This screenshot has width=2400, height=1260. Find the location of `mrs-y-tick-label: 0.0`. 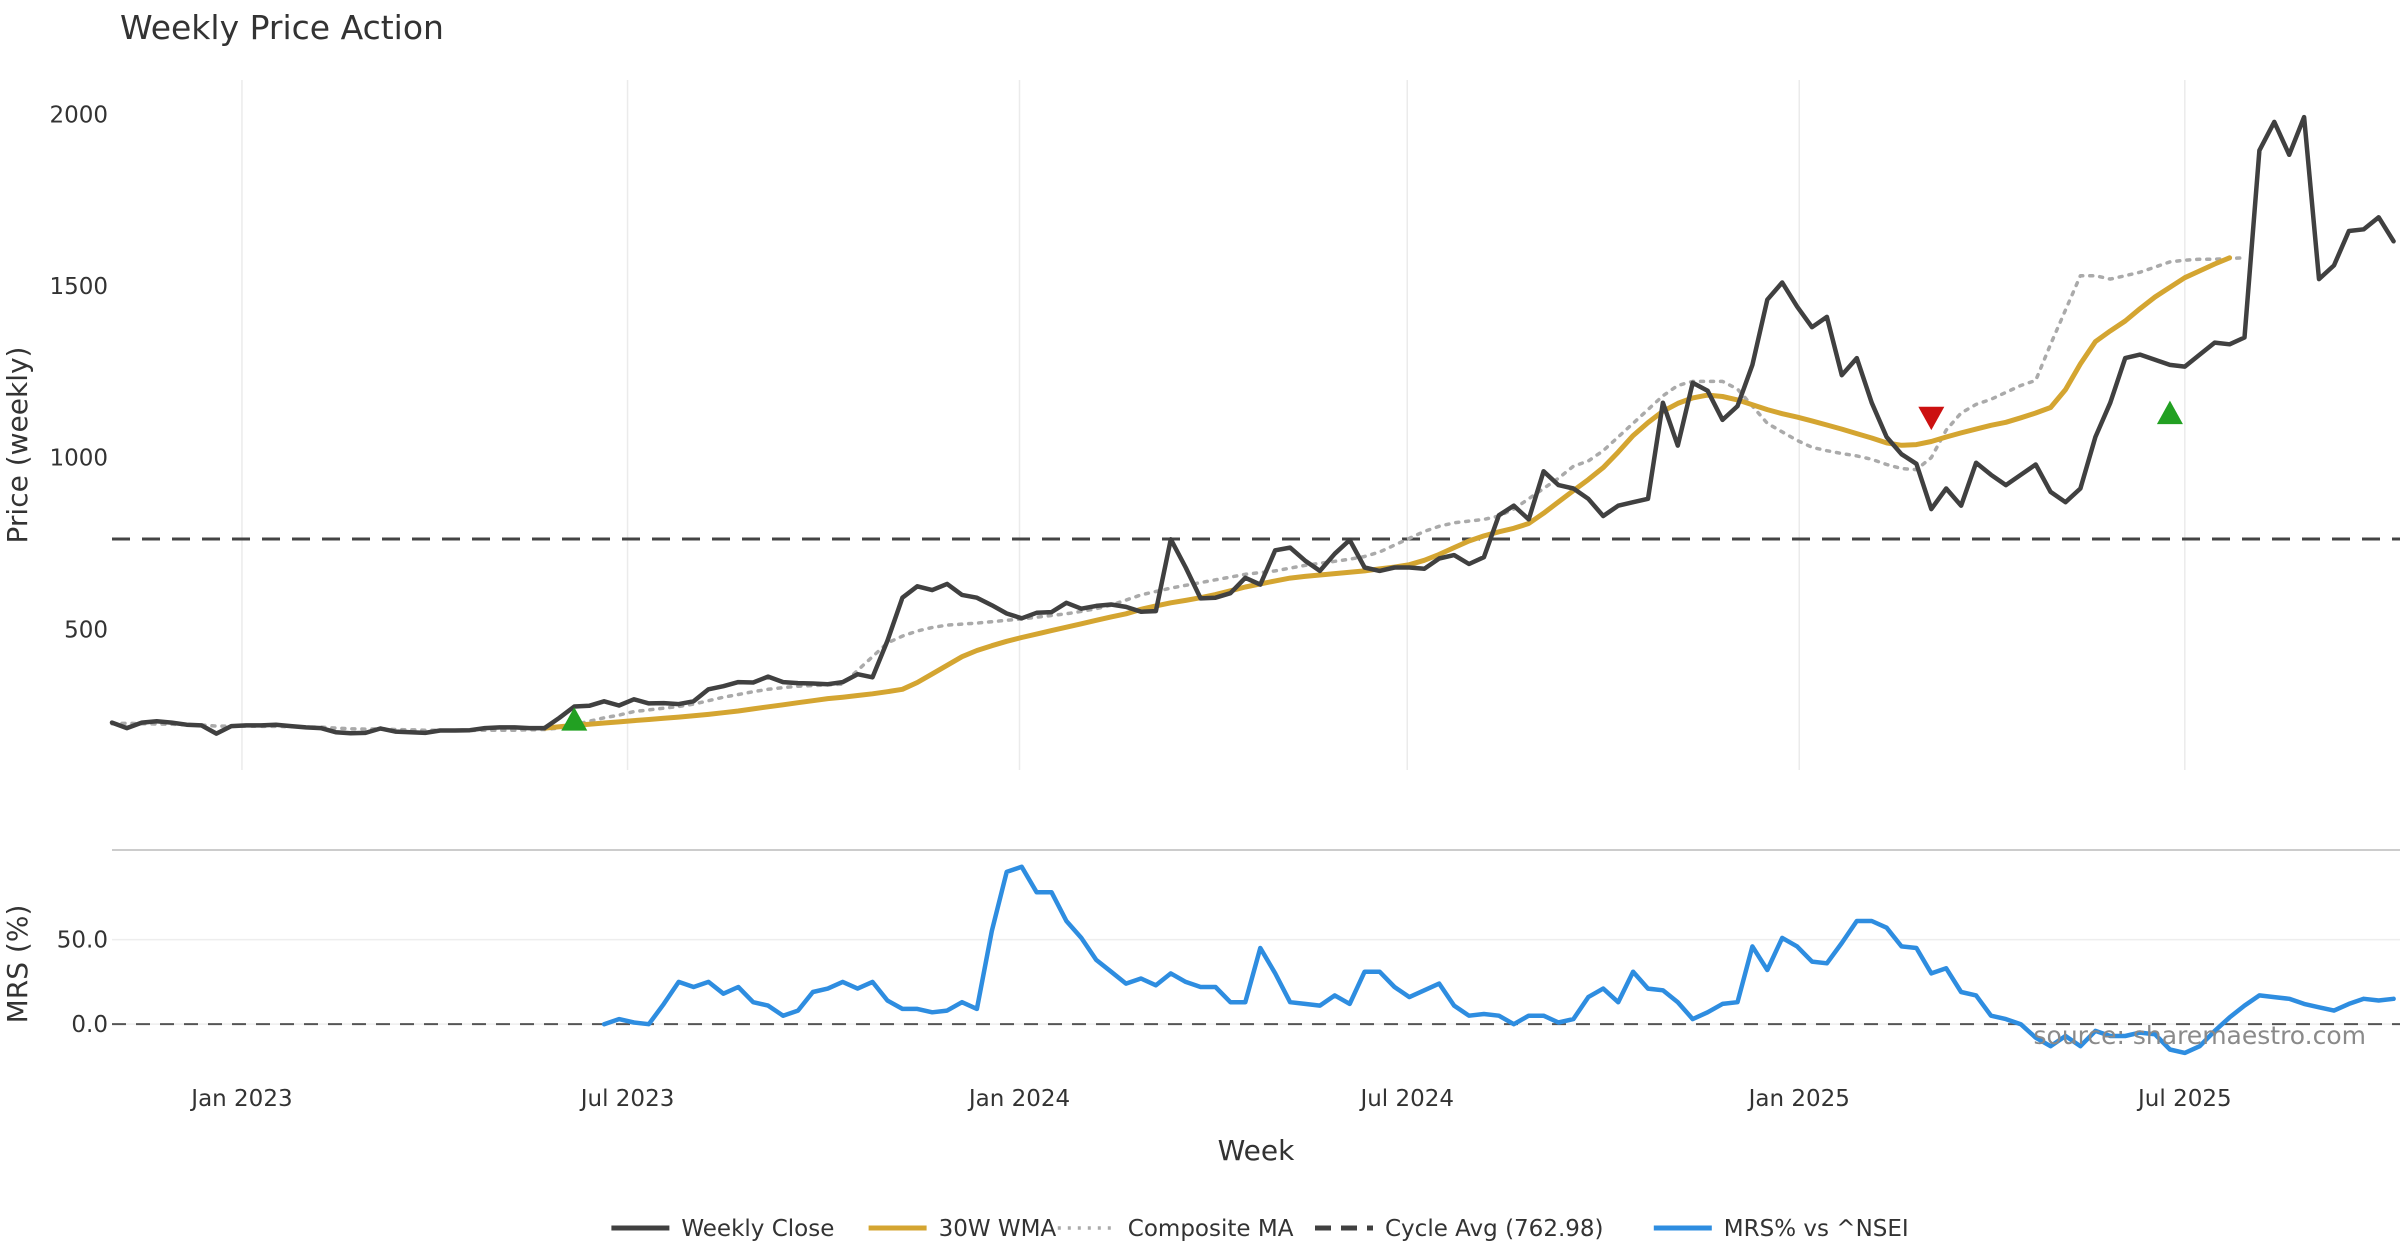

mrs-y-tick-label: 0.0 is located at coordinates (89, 1025).